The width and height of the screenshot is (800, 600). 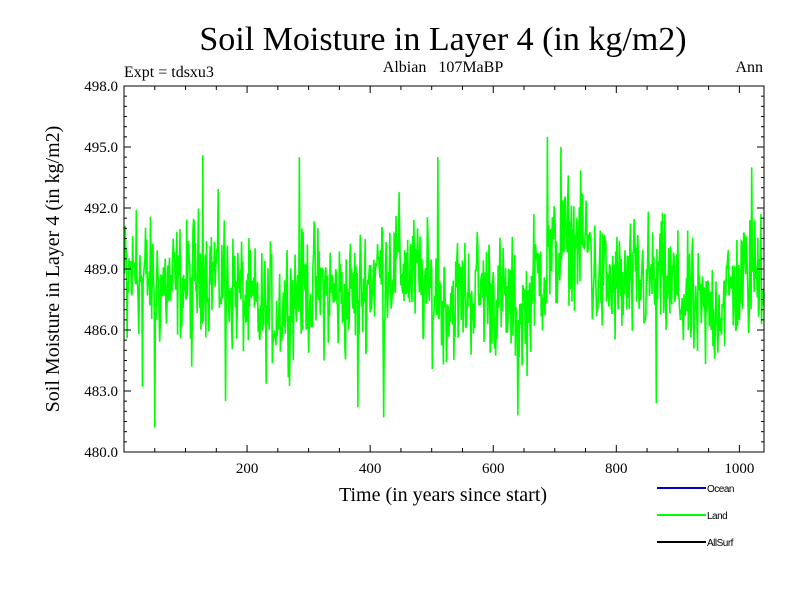 I want to click on y-axis-label: Soil Moisture in Layer 4 (in kg/m2), so click(x=53, y=269).